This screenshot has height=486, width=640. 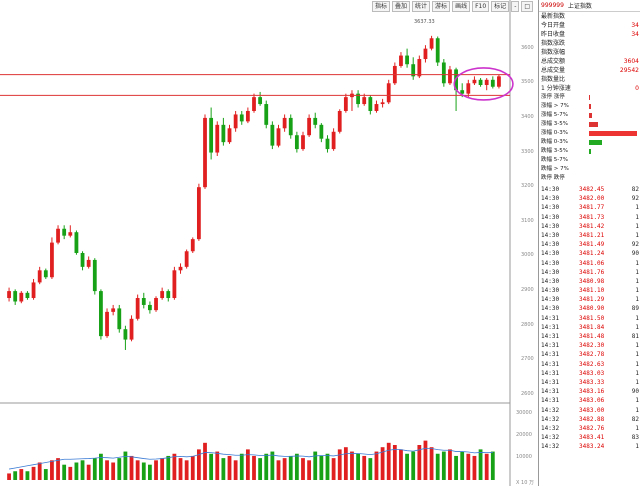 I want to click on trade-price: 3481.50, so click(x=592, y=318).